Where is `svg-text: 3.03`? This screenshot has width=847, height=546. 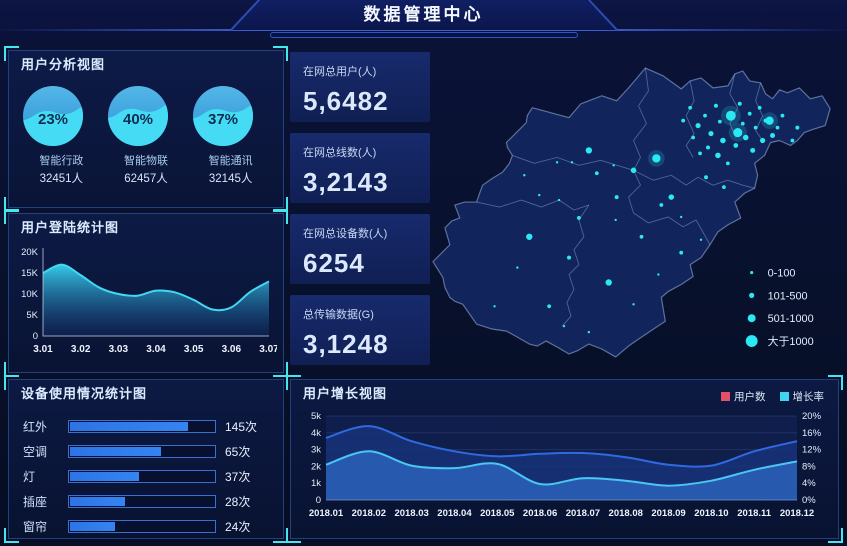
svg-text: 3.03 is located at coordinates (119, 349).